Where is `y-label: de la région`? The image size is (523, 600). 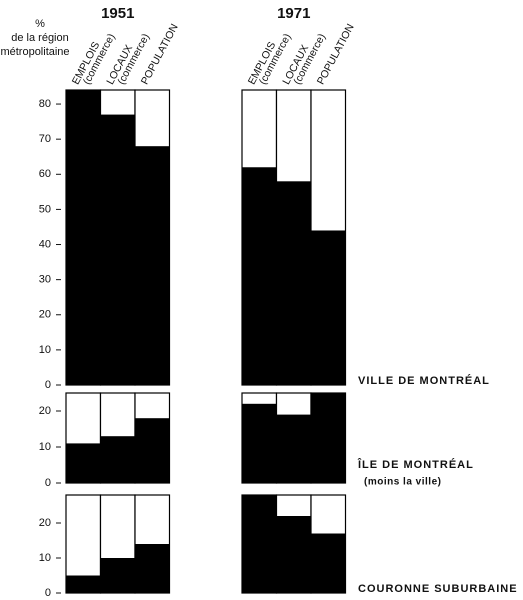
y-label: de la région is located at coordinates (40, 38).